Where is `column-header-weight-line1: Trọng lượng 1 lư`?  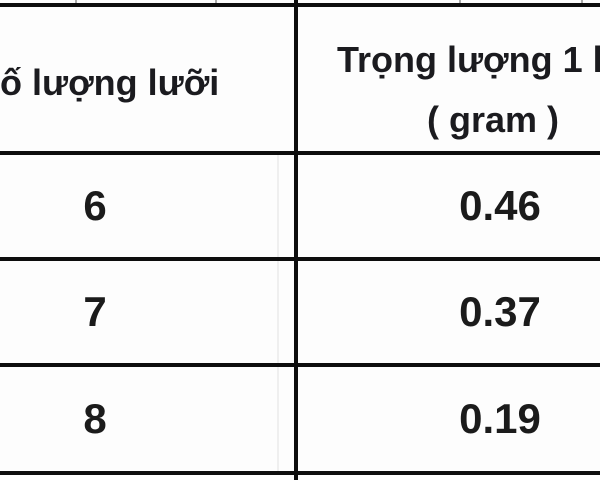
column-header-weight-line1: Trọng lượng 1 lư is located at coordinates (468, 59).